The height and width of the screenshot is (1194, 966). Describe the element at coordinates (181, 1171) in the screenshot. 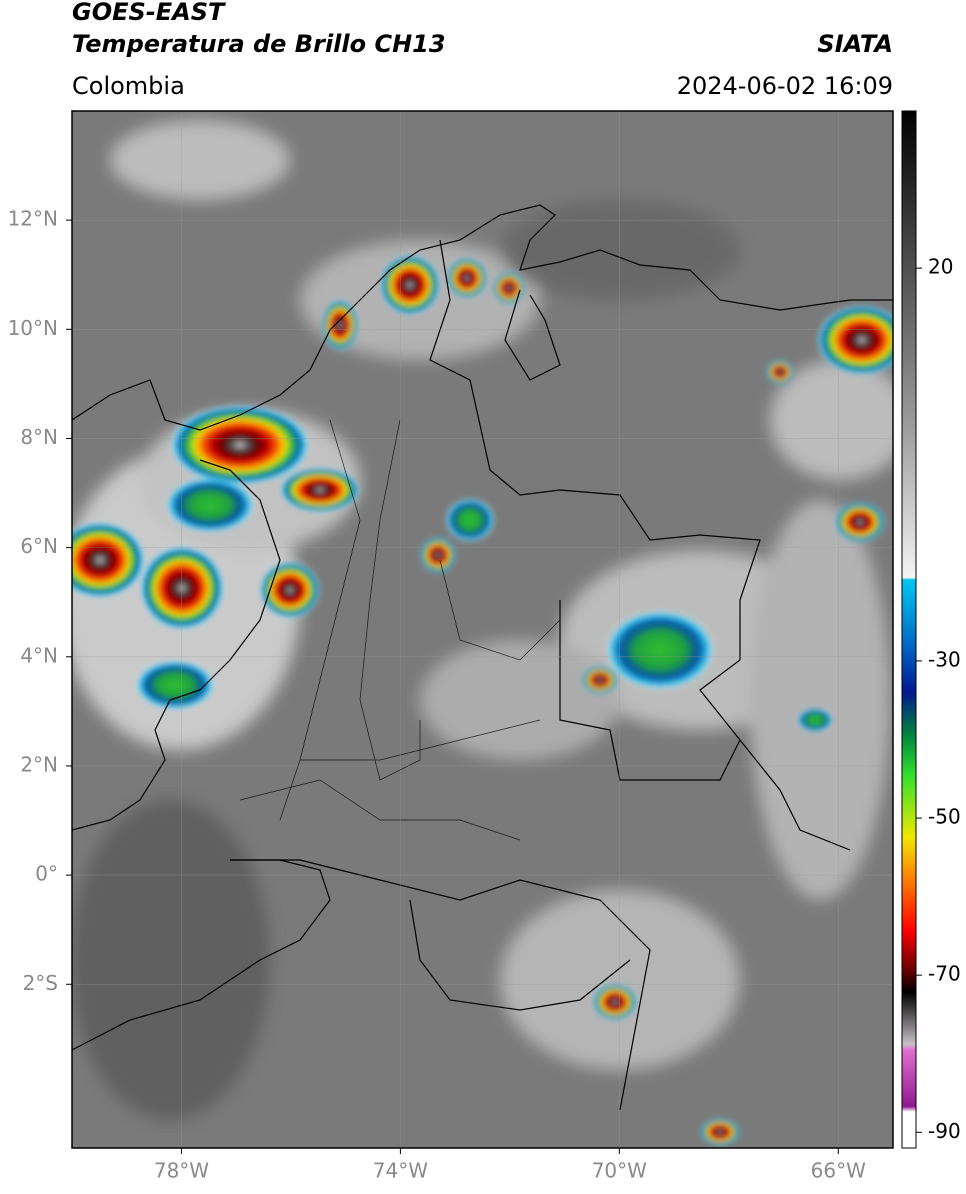

I see `x-tick-label: 78°W` at that location.